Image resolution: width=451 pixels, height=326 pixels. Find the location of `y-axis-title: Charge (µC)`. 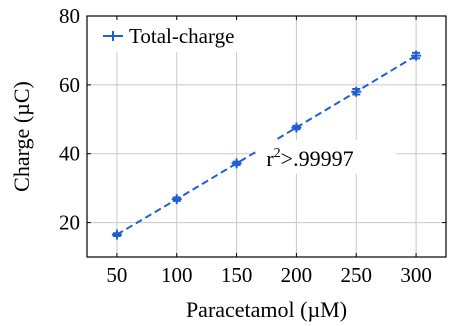

y-axis-title: Charge (µC) is located at coordinates (21, 136).